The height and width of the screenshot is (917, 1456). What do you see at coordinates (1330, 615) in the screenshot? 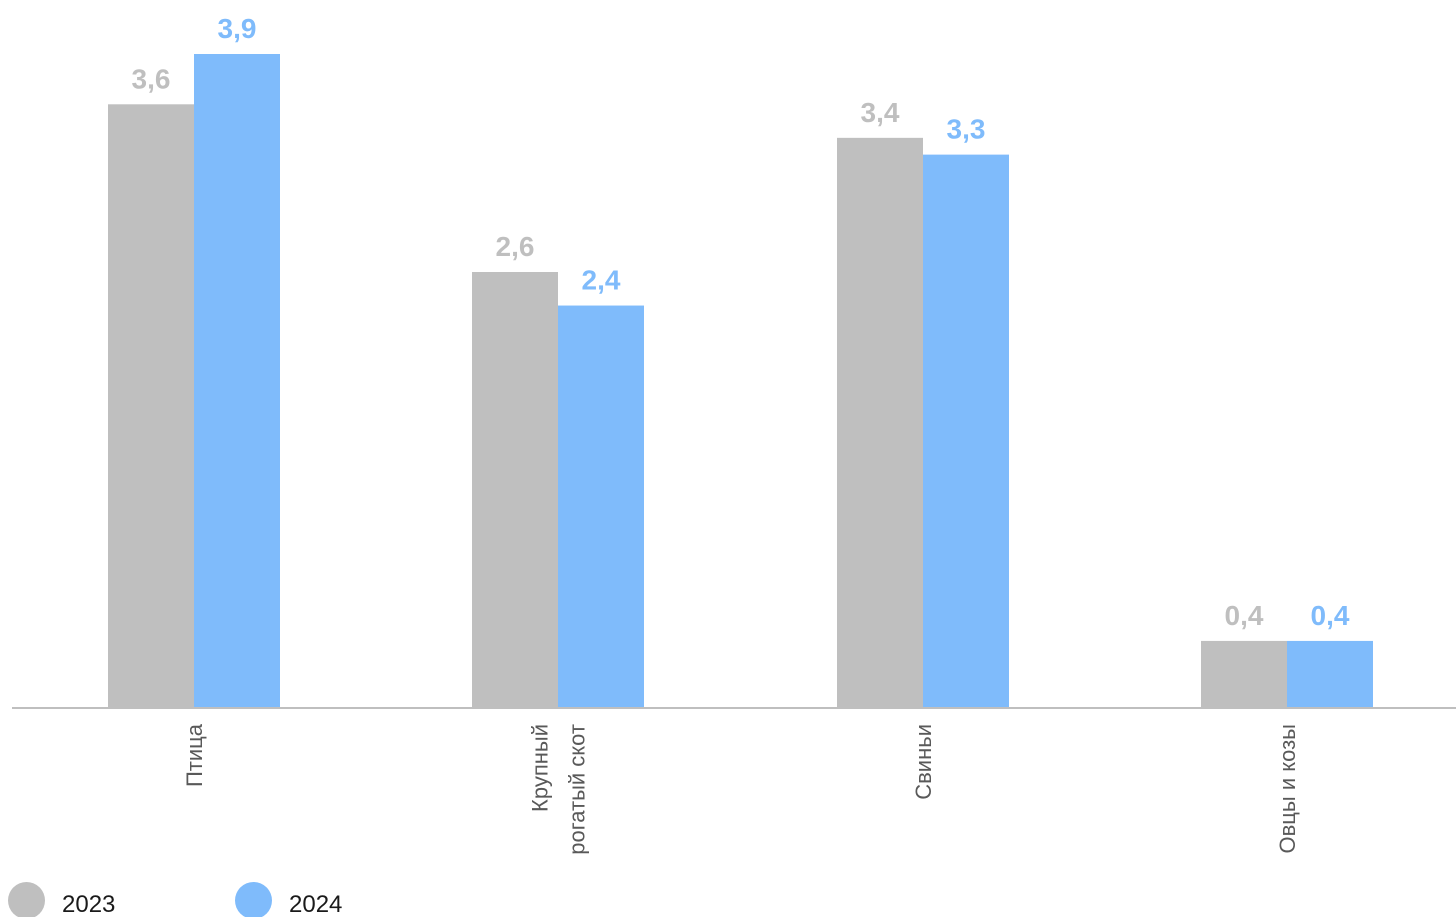
I see `data-label-2024-3: 0,4` at bounding box center [1330, 615].